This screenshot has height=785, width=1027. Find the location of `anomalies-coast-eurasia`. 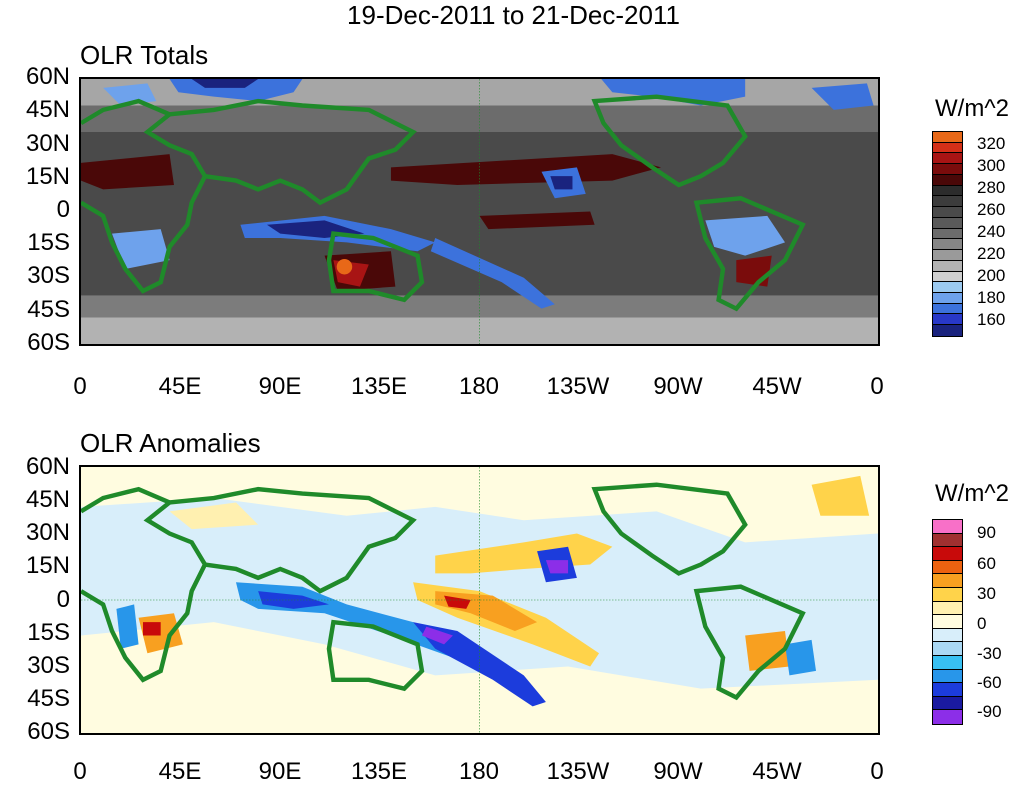

anomalies-coast-eurasia is located at coordinates (293, 540).